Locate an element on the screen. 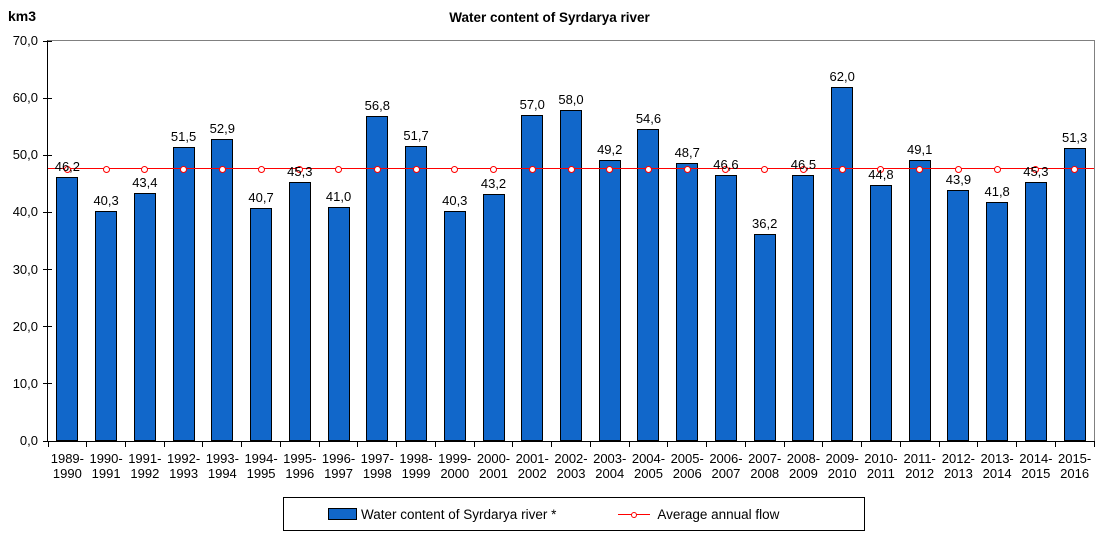 The height and width of the screenshot is (535, 1099). x-axis-category-label: 2001- 2002 is located at coordinates (532, 466).